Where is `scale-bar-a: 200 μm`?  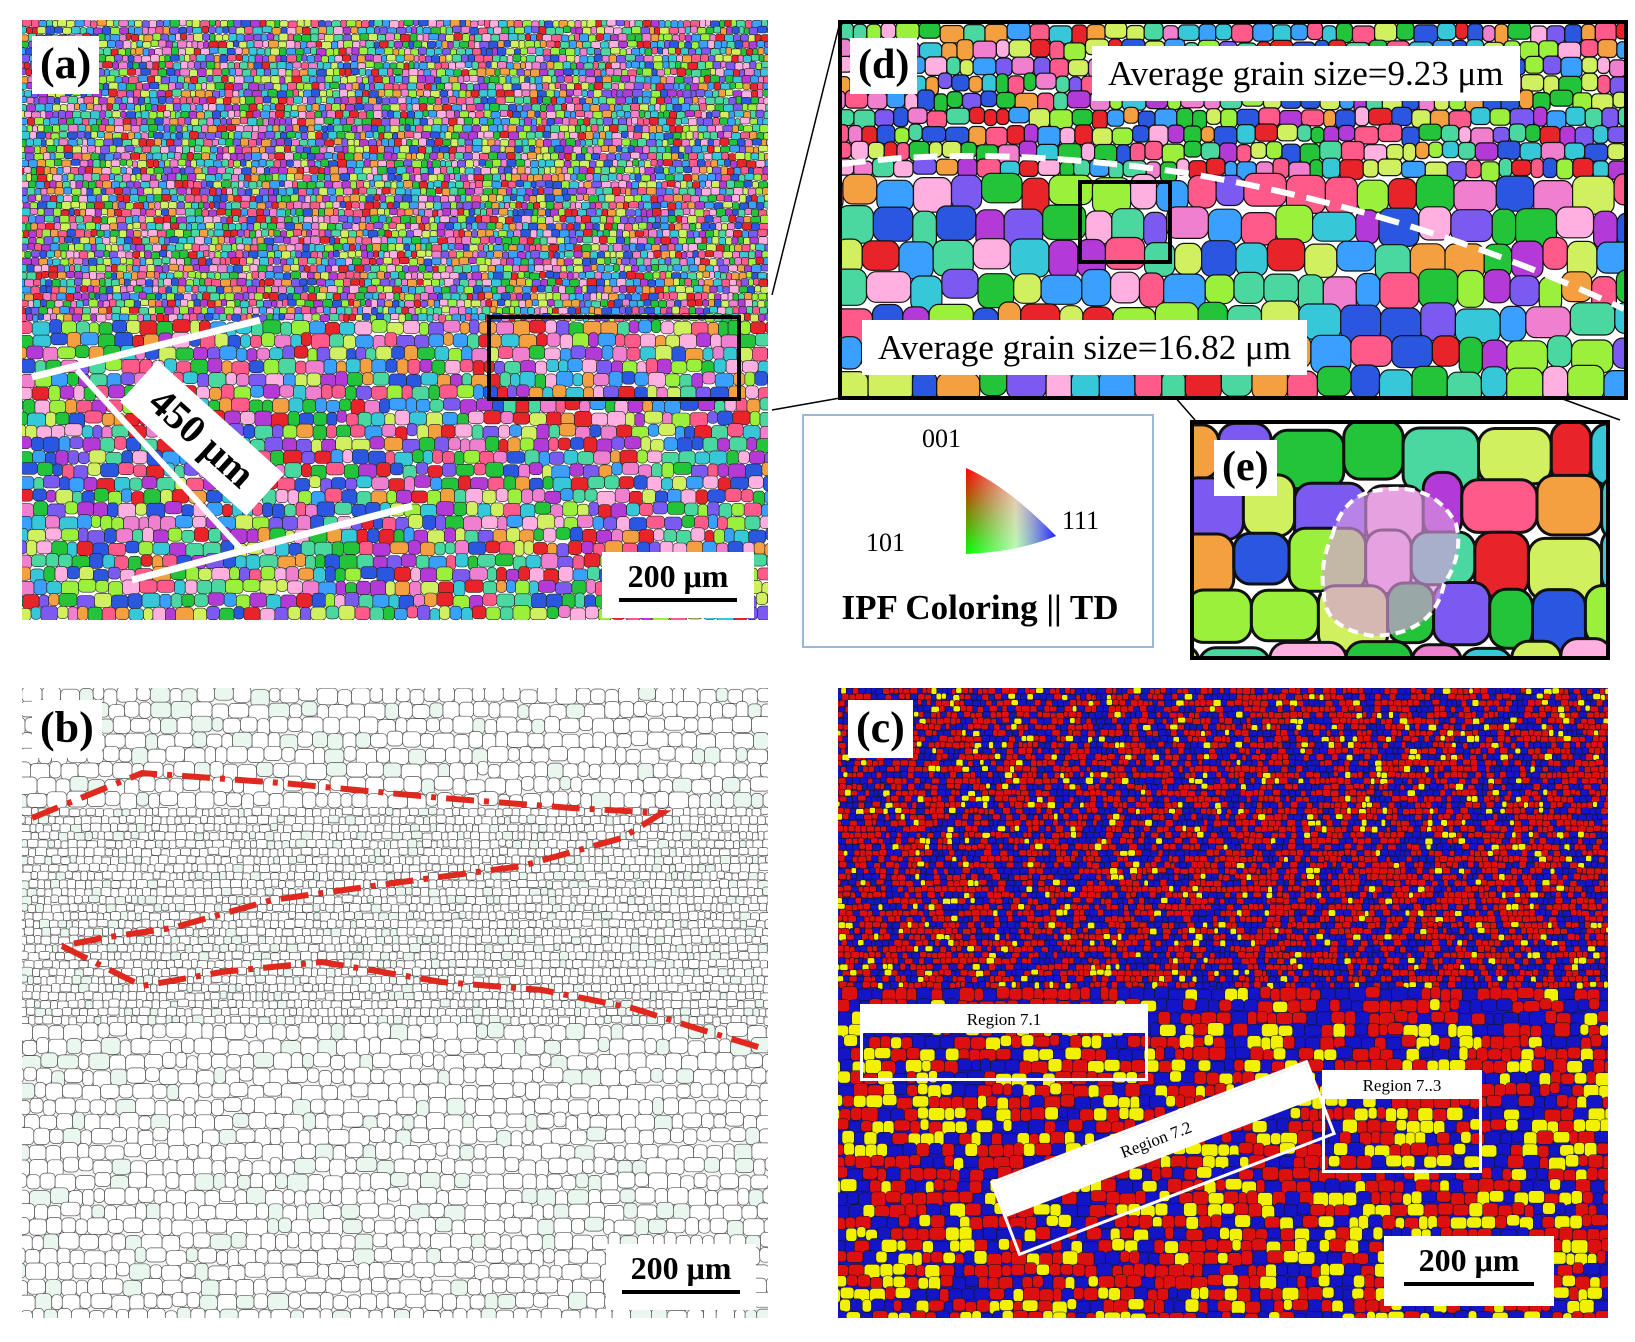 scale-bar-a: 200 μm is located at coordinates (678, 585).